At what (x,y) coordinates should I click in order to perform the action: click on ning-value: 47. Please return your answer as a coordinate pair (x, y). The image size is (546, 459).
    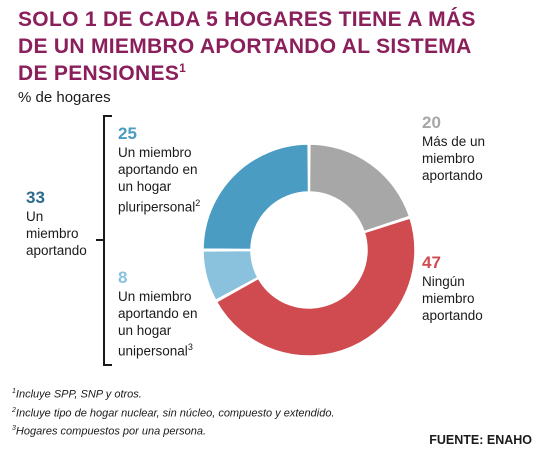
    Looking at the image, I should click on (431, 262).